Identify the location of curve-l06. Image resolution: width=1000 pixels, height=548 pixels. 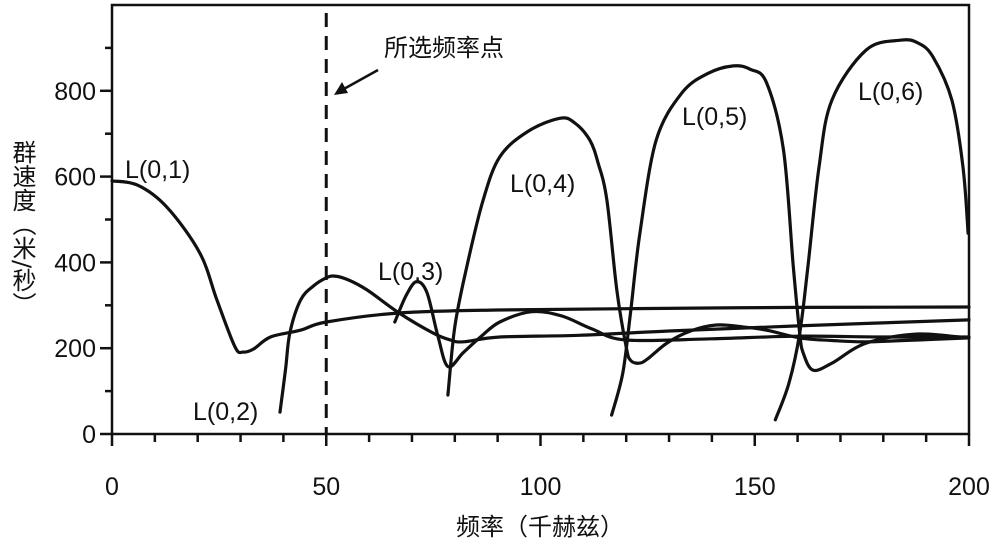
(871, 230).